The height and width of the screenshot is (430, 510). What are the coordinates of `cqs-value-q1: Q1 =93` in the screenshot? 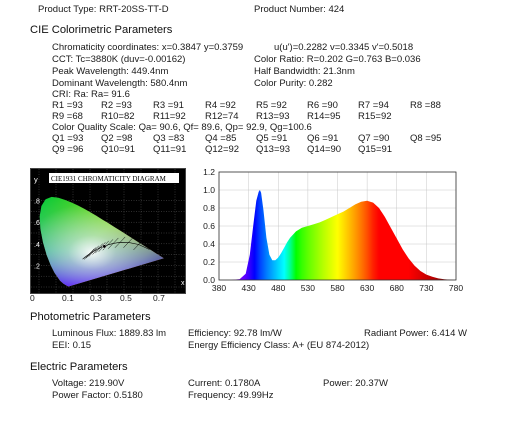 It's located at (68, 138).